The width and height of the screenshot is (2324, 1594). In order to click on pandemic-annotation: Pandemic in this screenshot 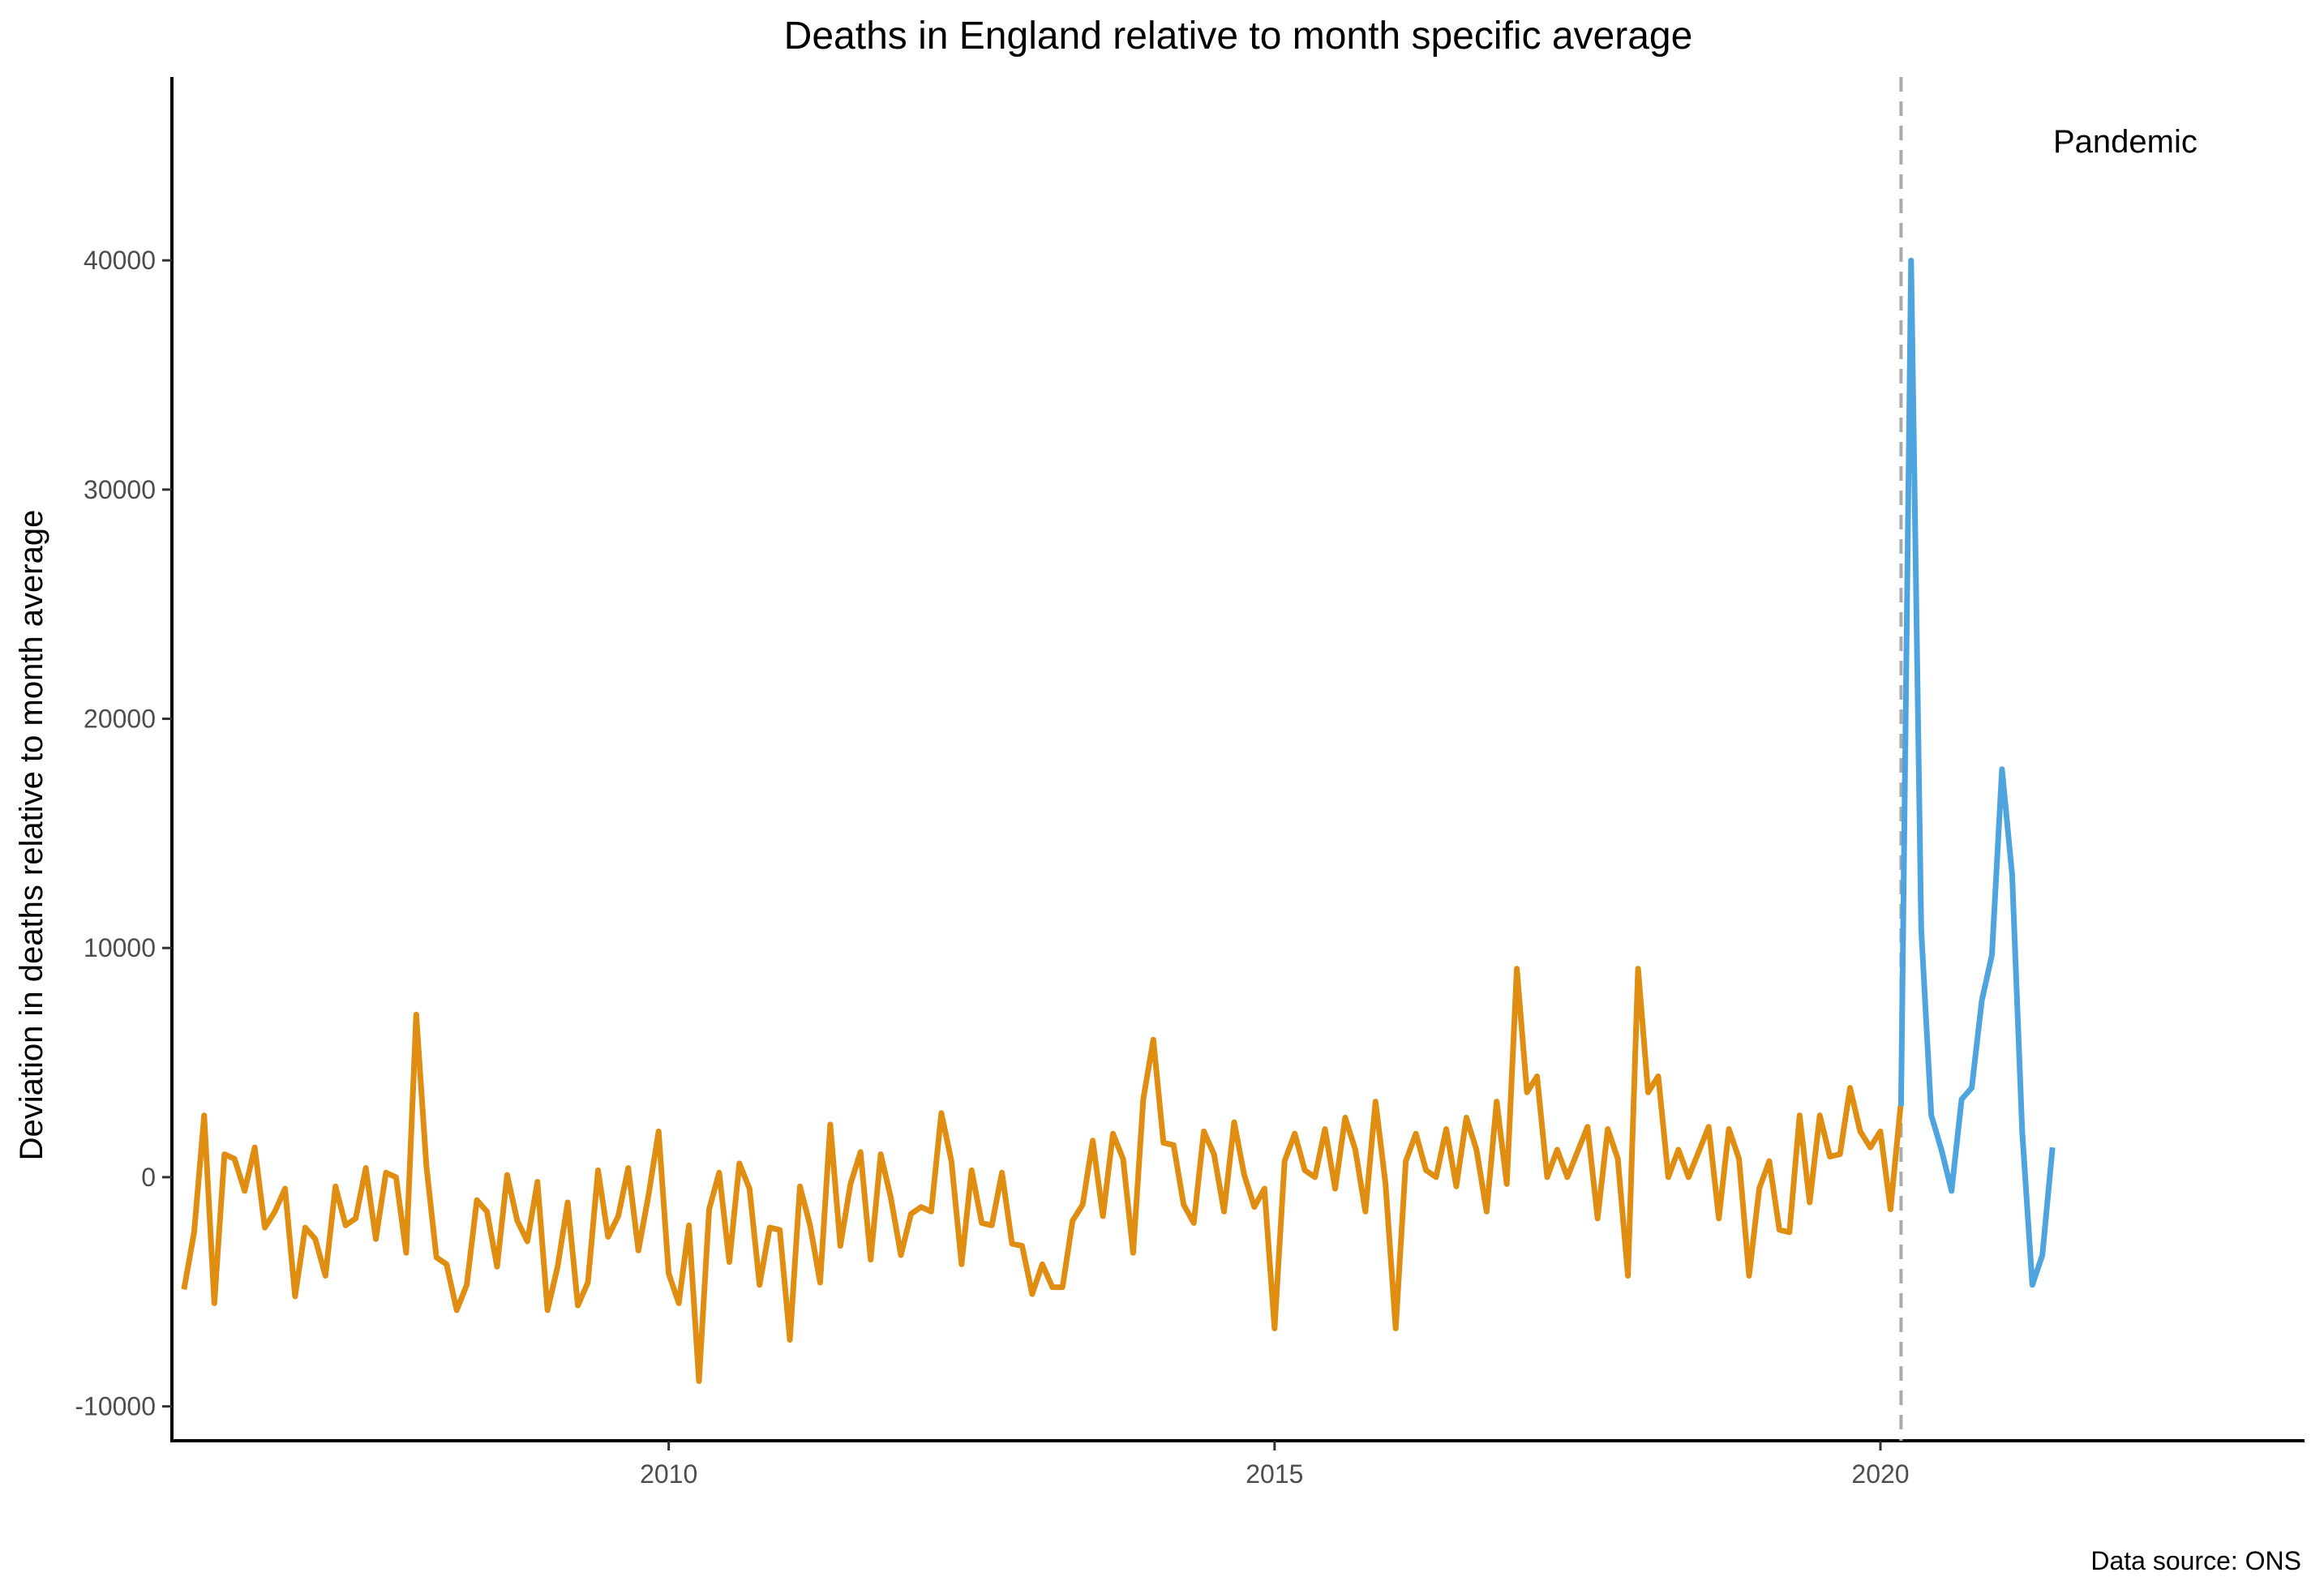, I will do `click(2125, 142)`.